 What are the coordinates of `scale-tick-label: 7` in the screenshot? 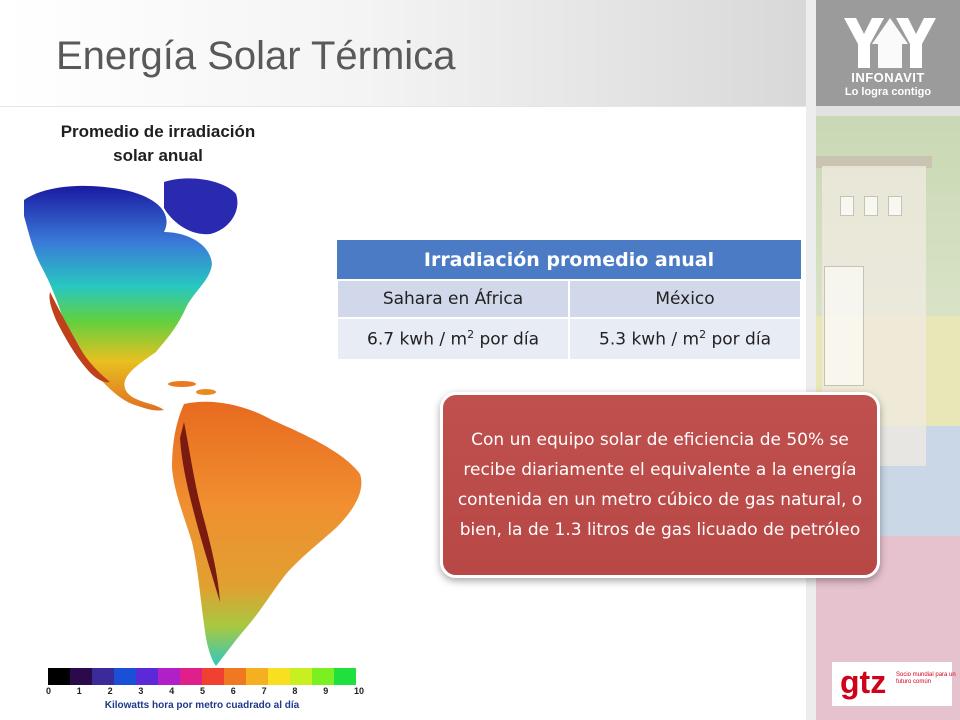 It's located at (264, 691).